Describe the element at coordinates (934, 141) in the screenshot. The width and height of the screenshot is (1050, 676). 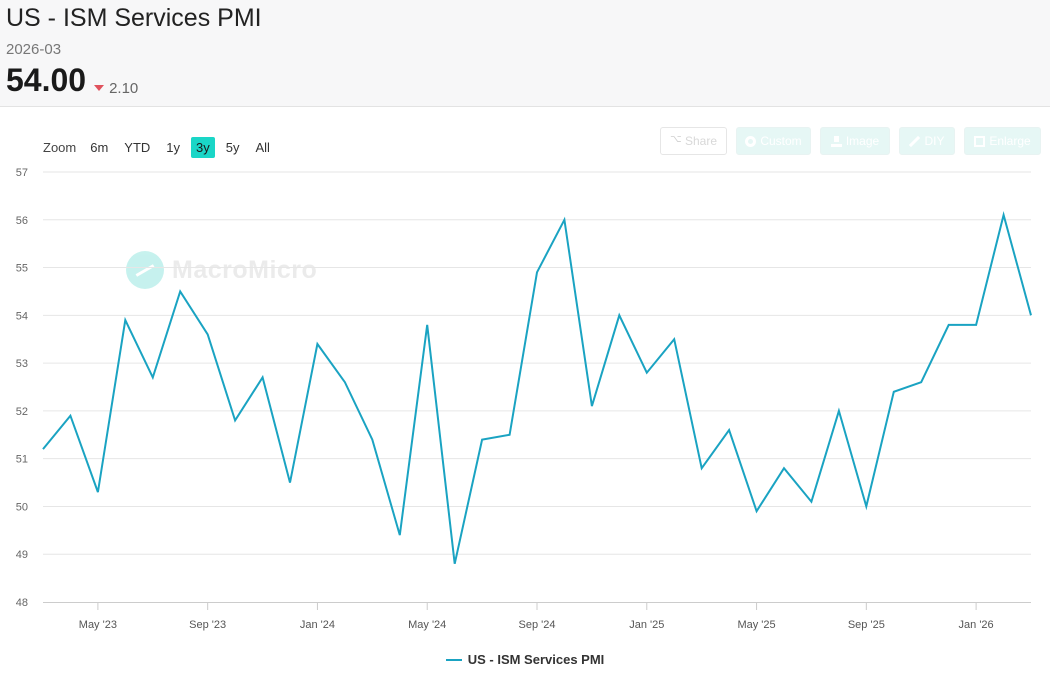
I see `diy-label: DIY` at that location.